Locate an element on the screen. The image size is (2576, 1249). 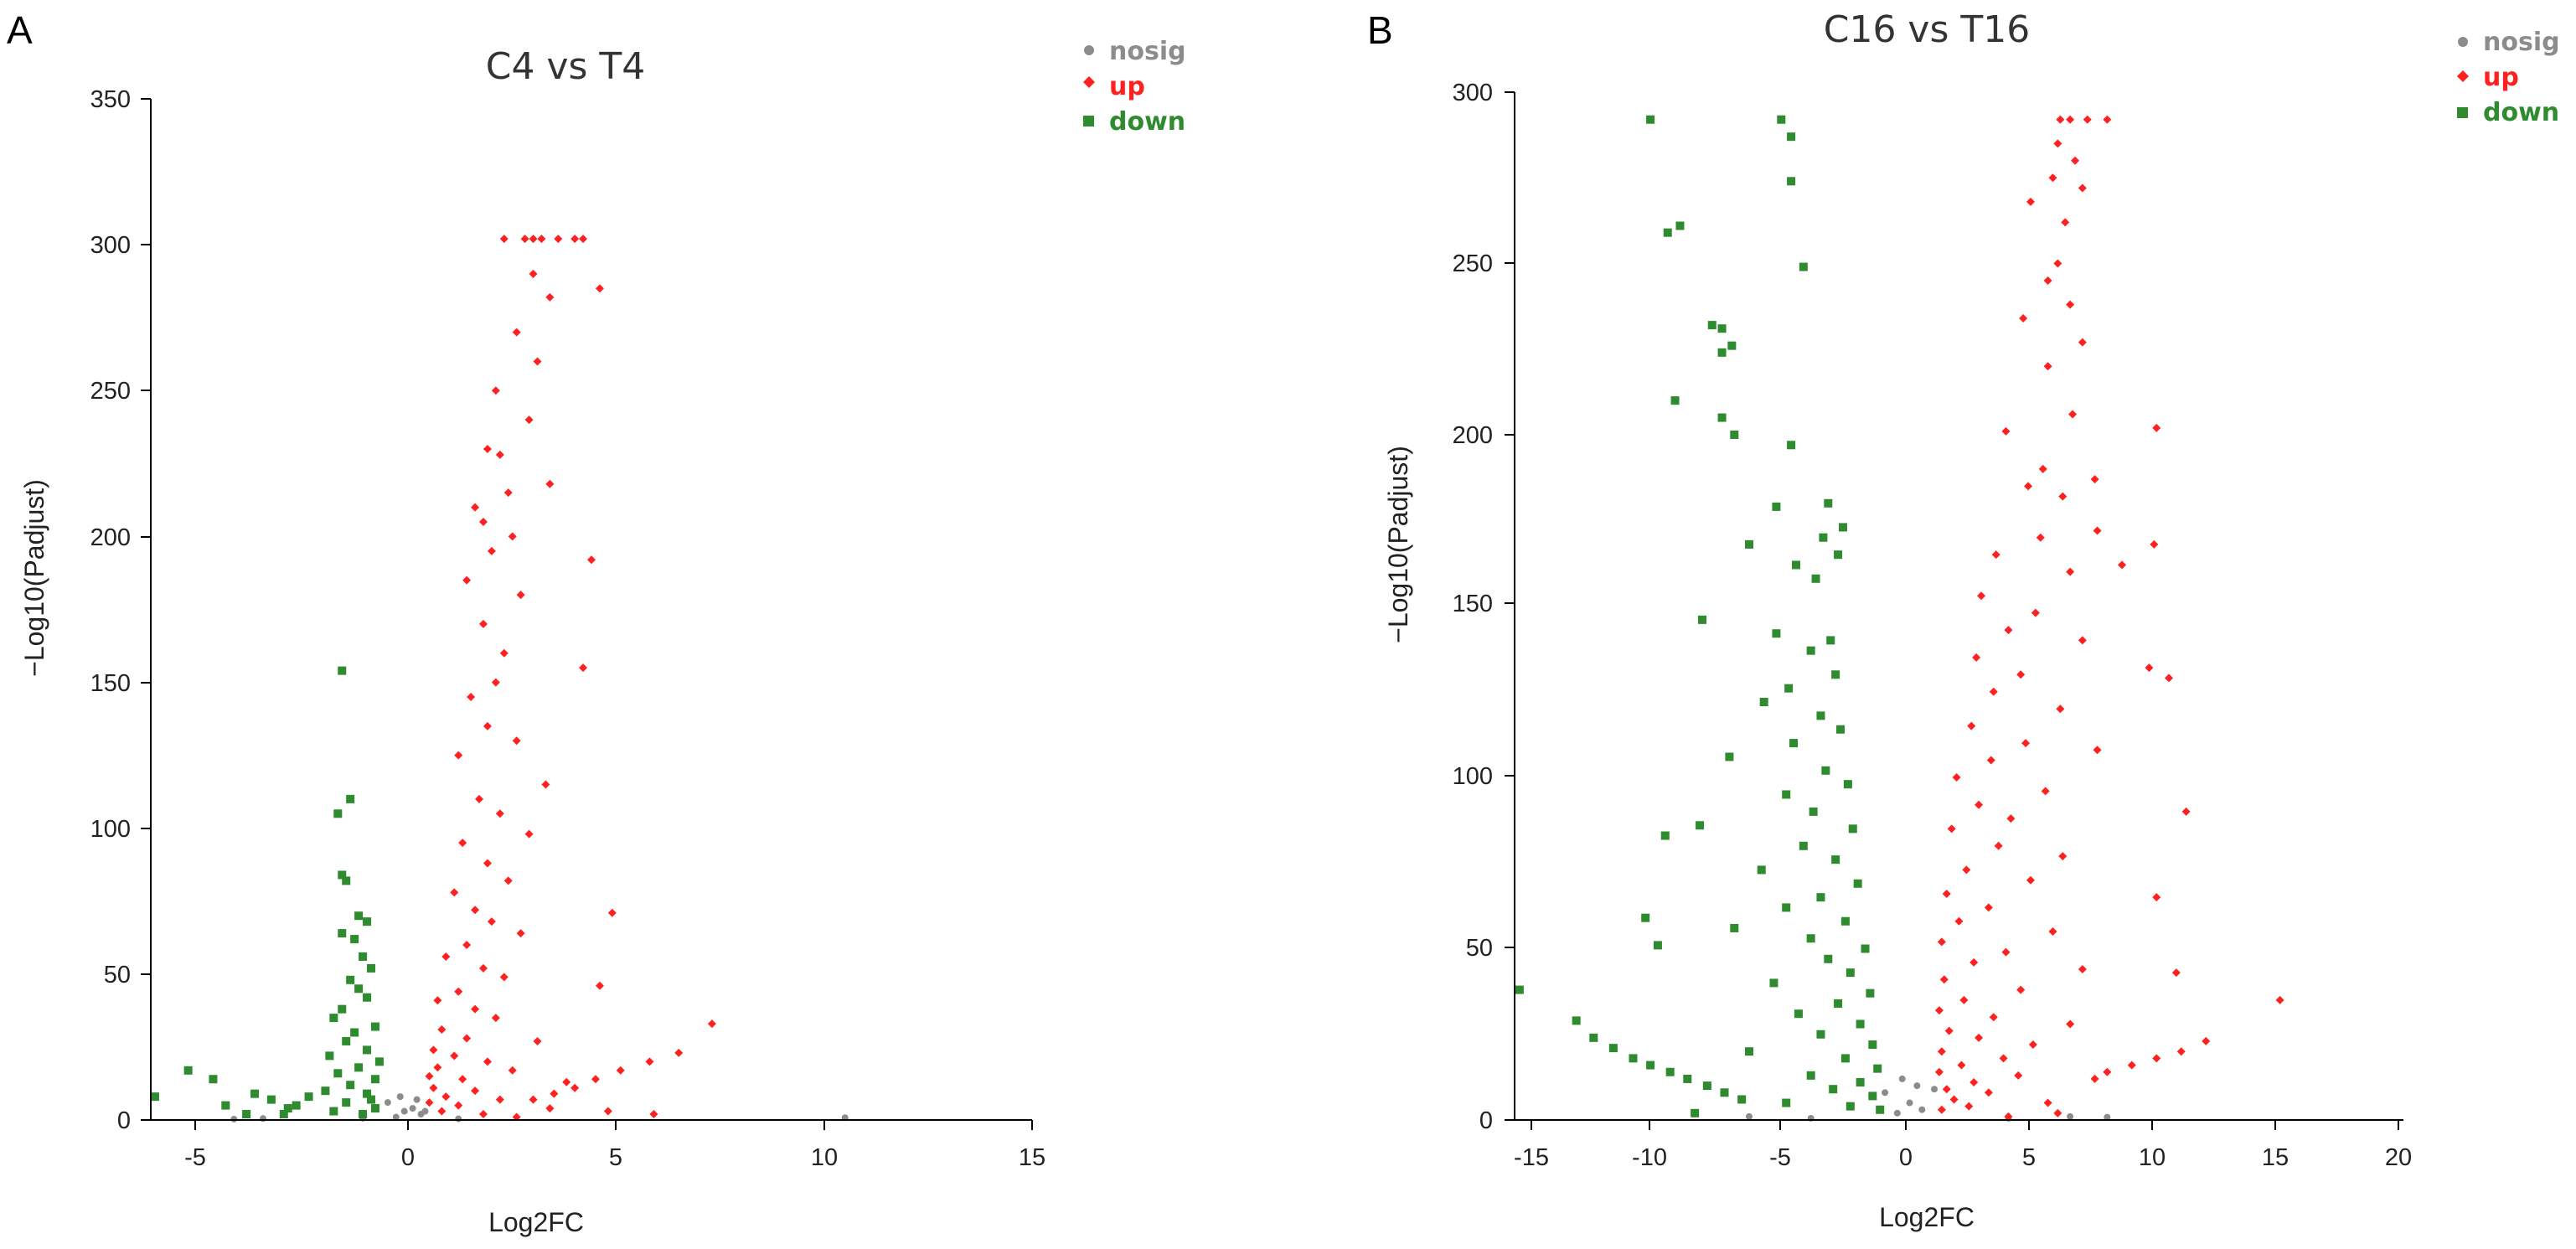
panel-b-ytick-label: 150 is located at coordinates (1473, 604).